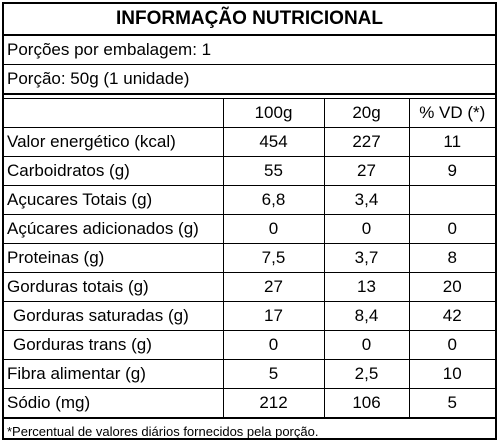 This screenshot has width=500, height=445. What do you see at coordinates (274, 200) in the screenshot?
I see `value-per-100g: 6,8` at bounding box center [274, 200].